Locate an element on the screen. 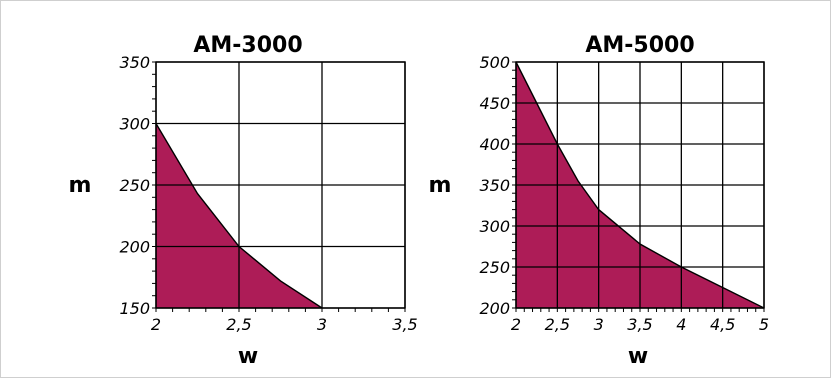 The image size is (831, 378). y-tick-label: 500 is located at coordinates (494, 62).